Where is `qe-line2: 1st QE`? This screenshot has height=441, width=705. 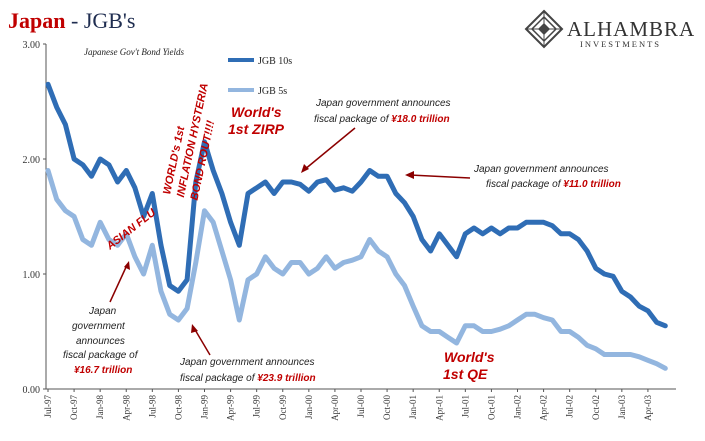 qe-line2: 1st QE is located at coordinates (465, 374).